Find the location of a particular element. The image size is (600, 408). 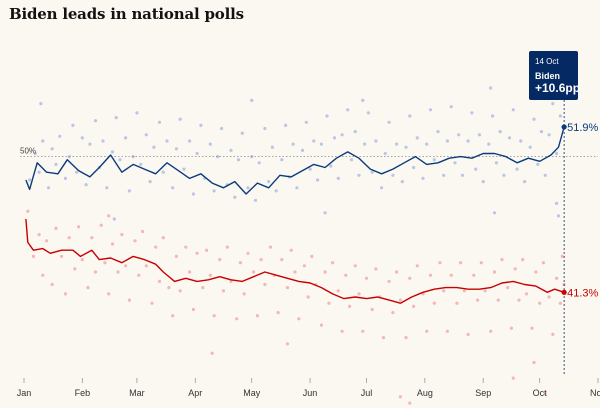

end-marker-trump is located at coordinates (564, 292).